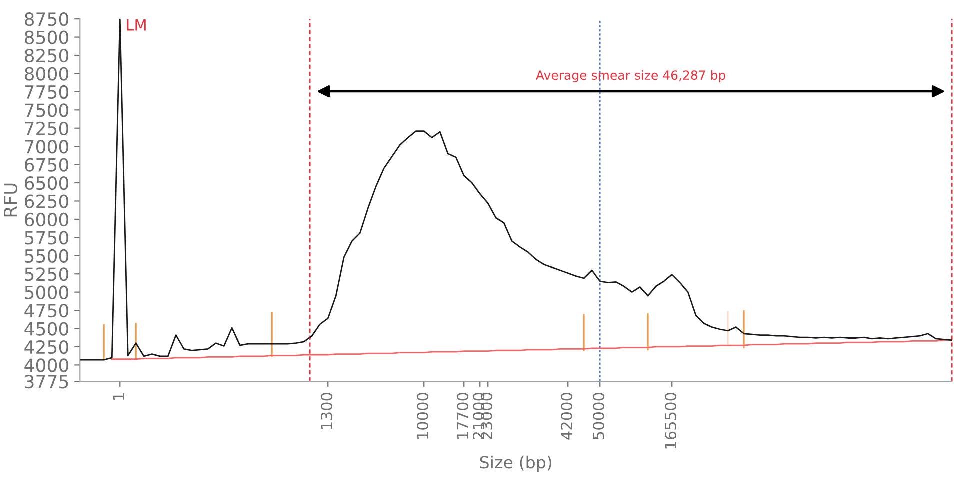 This screenshot has height=477, width=954. Describe the element at coordinates (46, 19) in the screenshot. I see `y-tick-label: 8750` at that location.